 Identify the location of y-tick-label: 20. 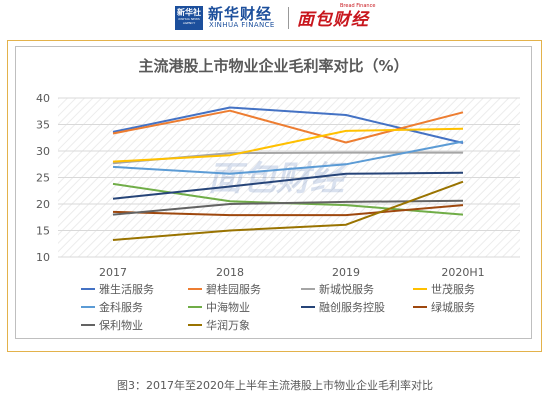
(43, 204).